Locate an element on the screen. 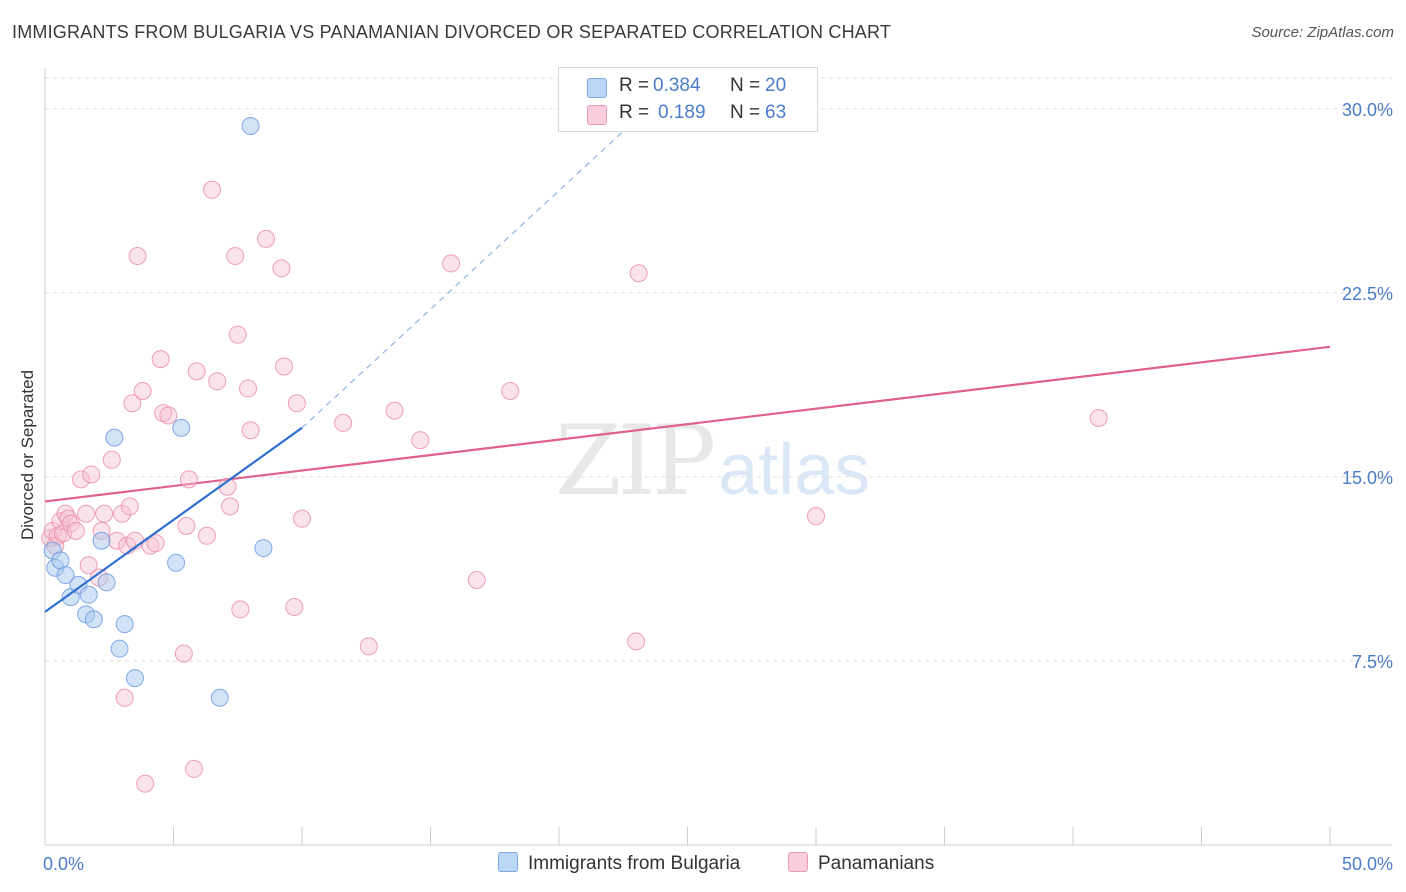 The image size is (1406, 892). x-tick-label-max: 50.0% is located at coordinates (1367, 864).